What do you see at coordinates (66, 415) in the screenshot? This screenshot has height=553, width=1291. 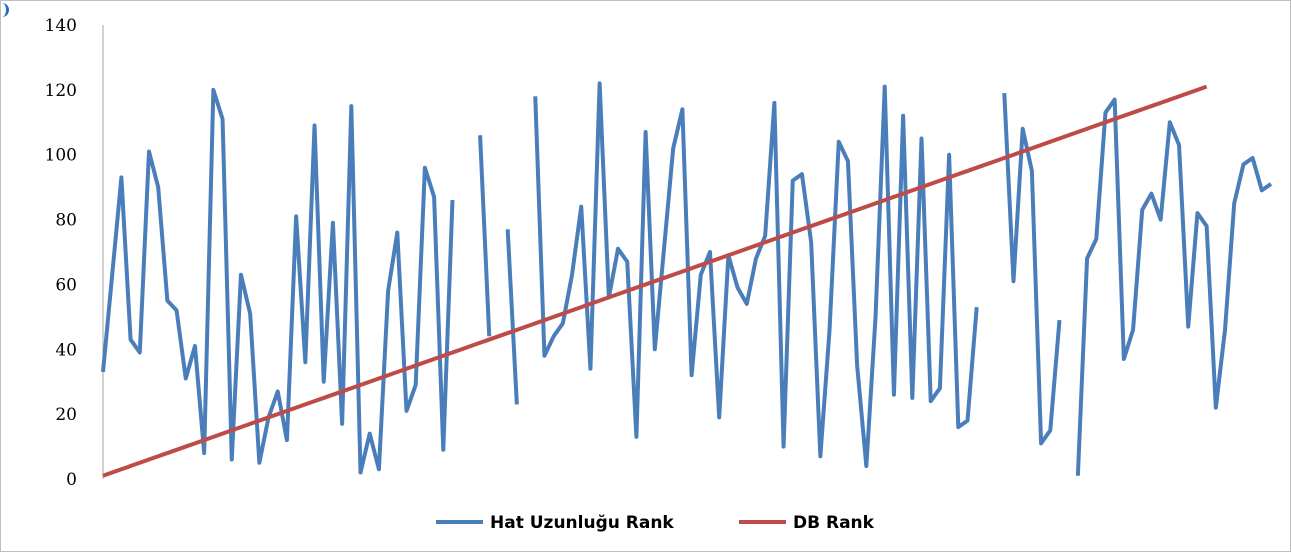 I see `y-tick-label: 20` at bounding box center [66, 415].